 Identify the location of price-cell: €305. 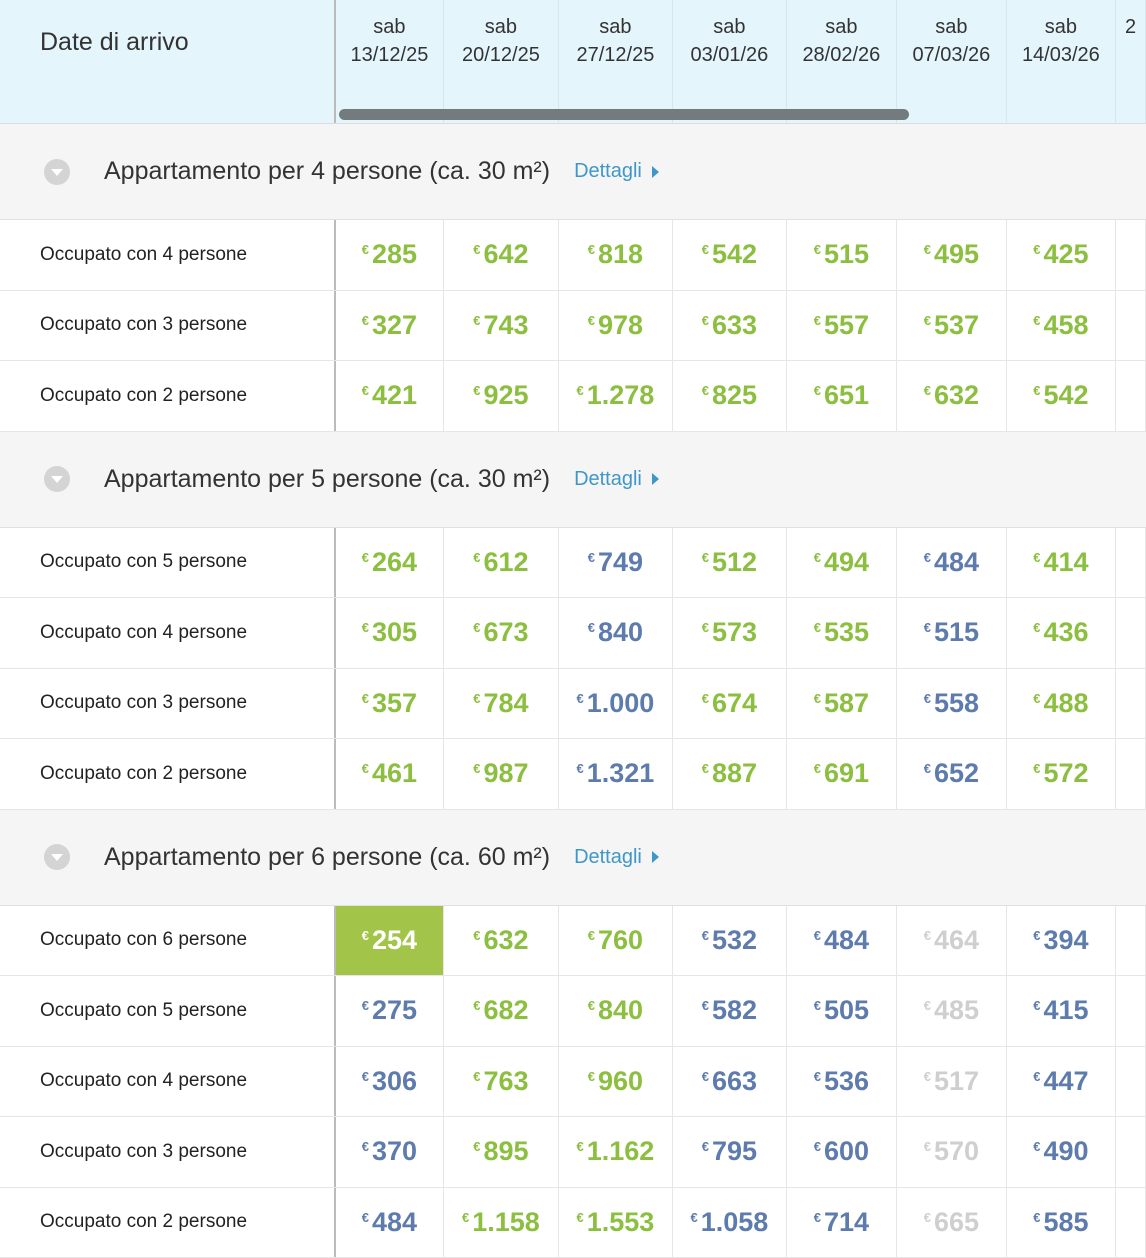
(390, 633).